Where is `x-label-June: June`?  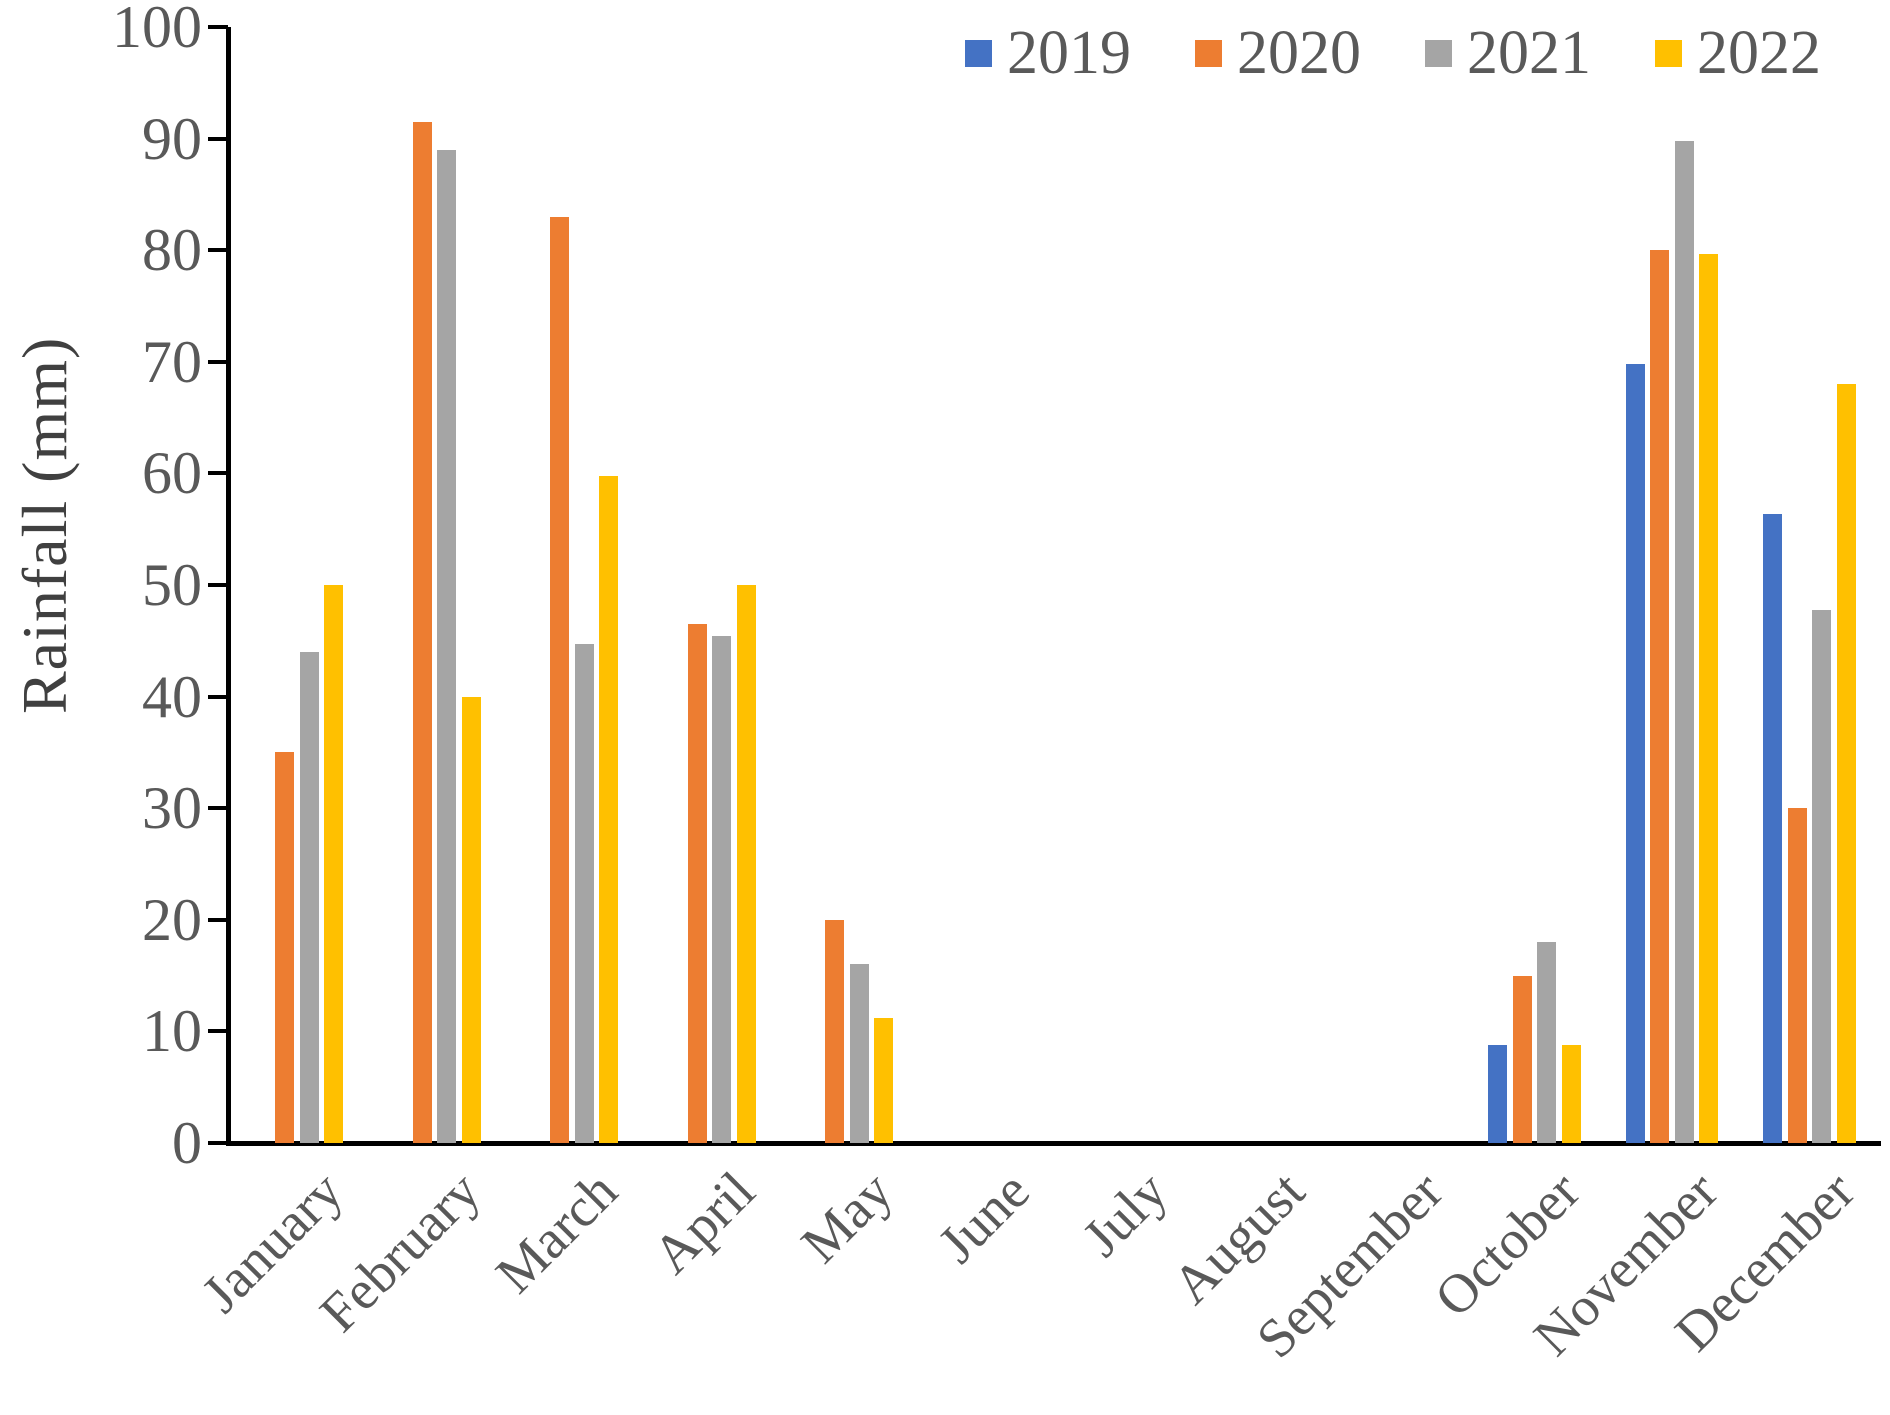 x-label-June: June is located at coordinates (984, 1217).